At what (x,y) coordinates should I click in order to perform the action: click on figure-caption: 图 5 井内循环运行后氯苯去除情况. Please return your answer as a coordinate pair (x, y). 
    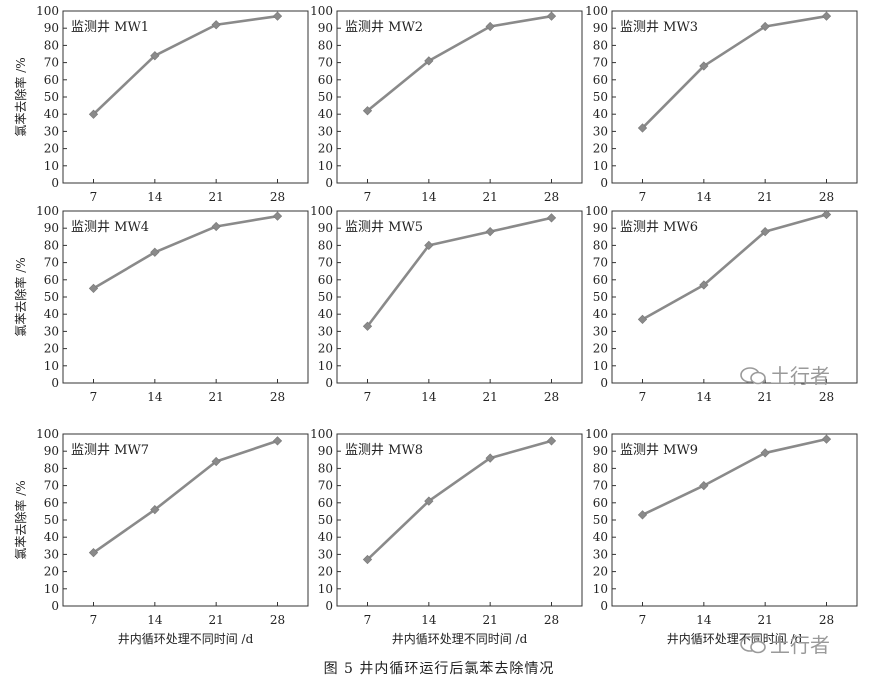
    Looking at the image, I should click on (439, 669).